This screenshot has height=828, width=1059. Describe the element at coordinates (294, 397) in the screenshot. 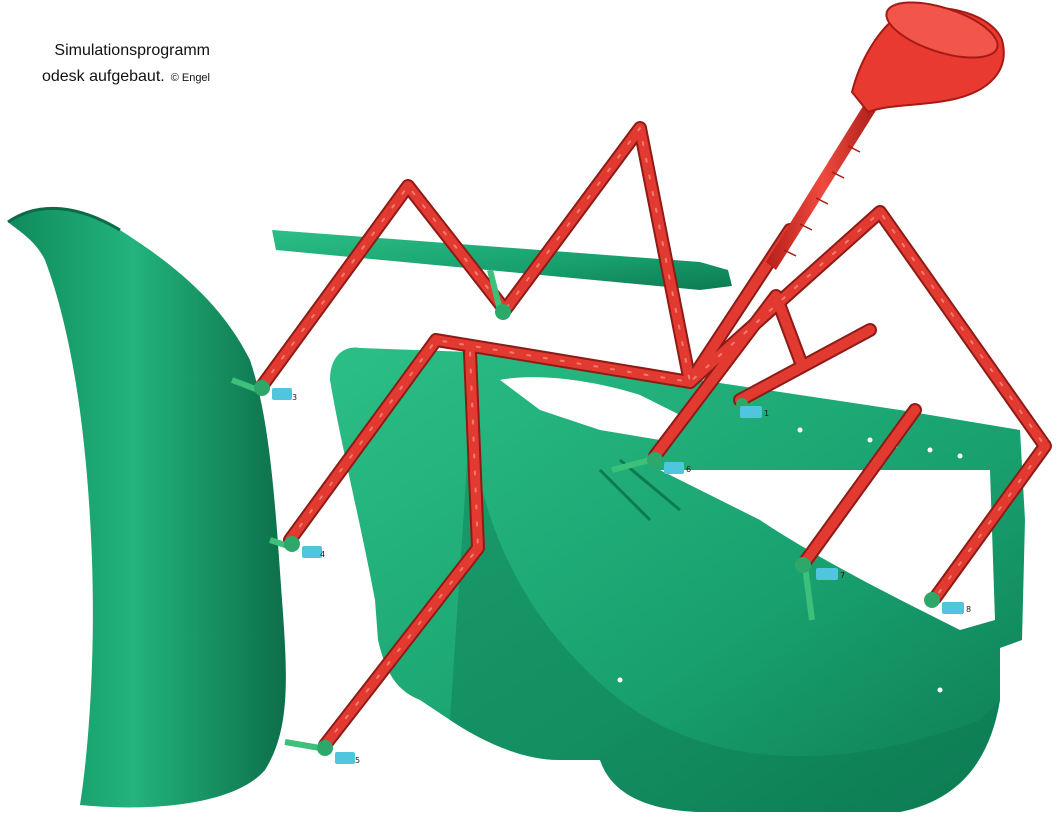

I see `nozzle-label: 3` at that location.